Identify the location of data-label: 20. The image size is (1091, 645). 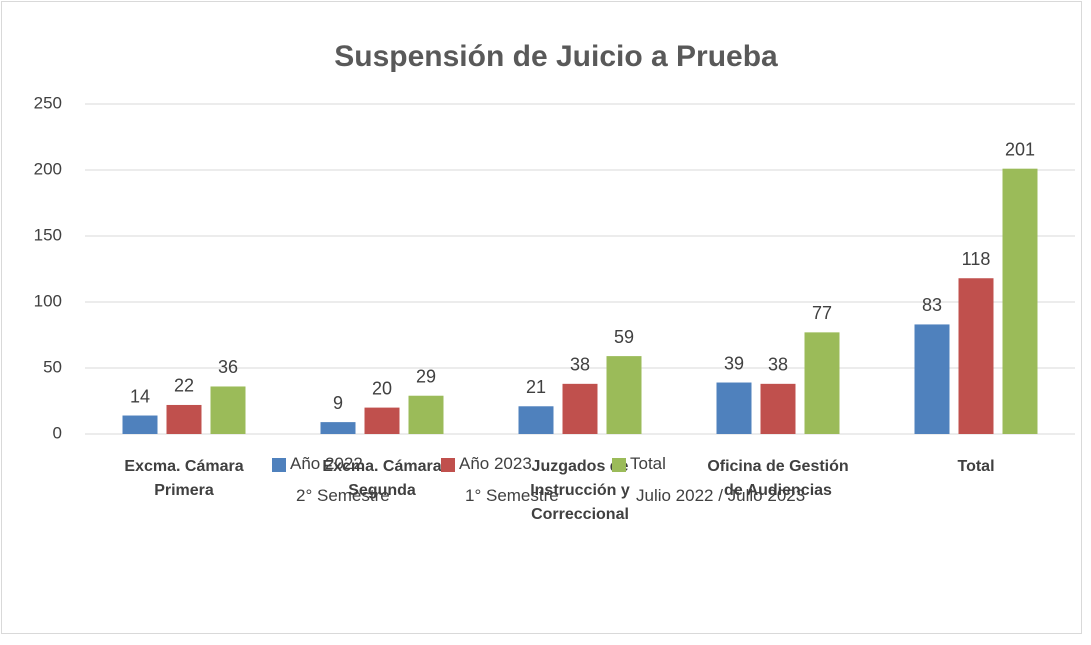
(382, 388).